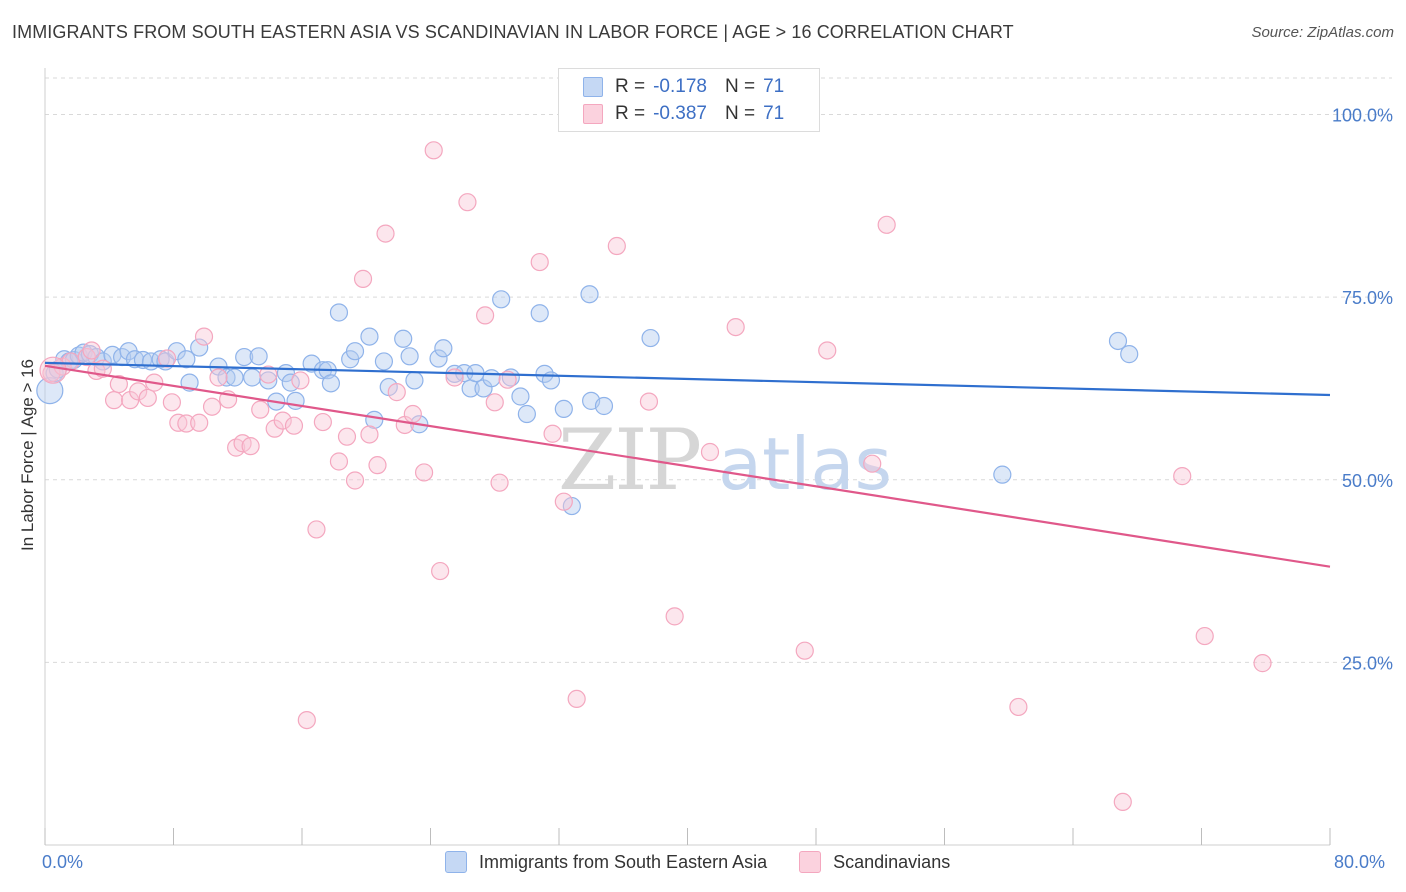 This screenshot has height=892, width=1406. What do you see at coordinates (810, 862) in the screenshot?
I see `series-swatch-pink` at bounding box center [810, 862].